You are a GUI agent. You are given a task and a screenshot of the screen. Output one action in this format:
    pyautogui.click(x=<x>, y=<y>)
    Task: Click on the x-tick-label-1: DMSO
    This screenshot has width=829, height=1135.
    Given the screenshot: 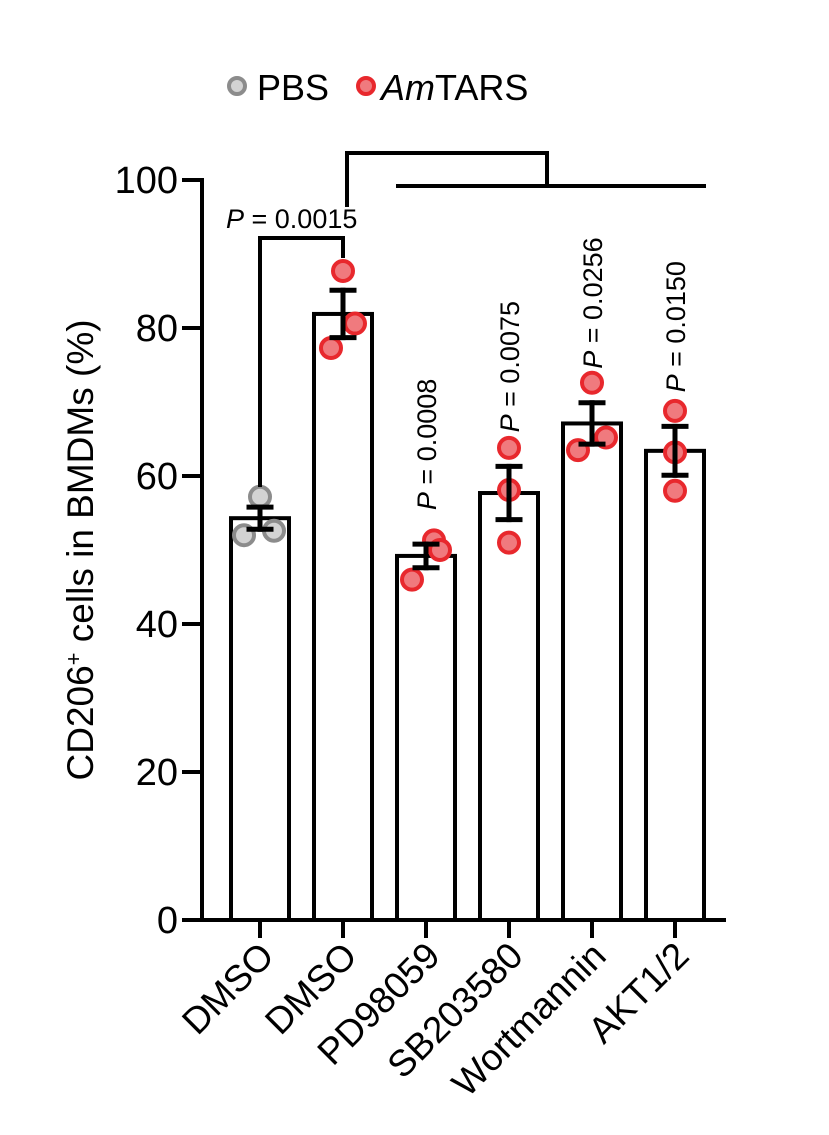 What is the action you would take?
    pyautogui.click(x=227, y=988)
    